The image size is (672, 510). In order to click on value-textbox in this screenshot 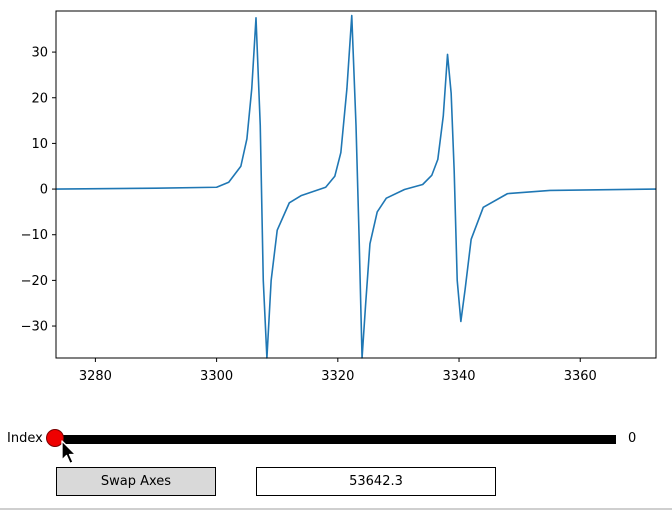, I will do `click(376, 481)`.